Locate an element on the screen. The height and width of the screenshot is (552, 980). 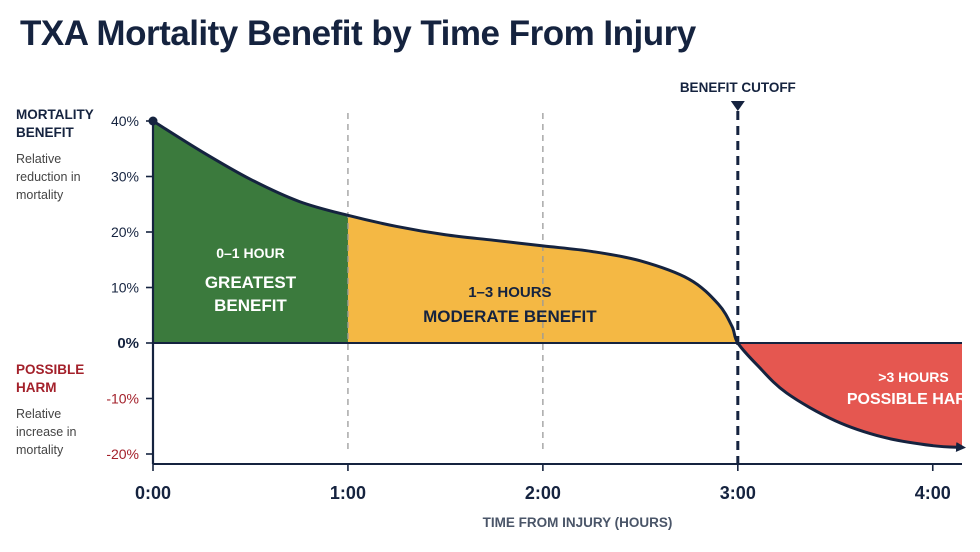
harm-subtitle: Relative increase in mortality is located at coordinates (46, 432).